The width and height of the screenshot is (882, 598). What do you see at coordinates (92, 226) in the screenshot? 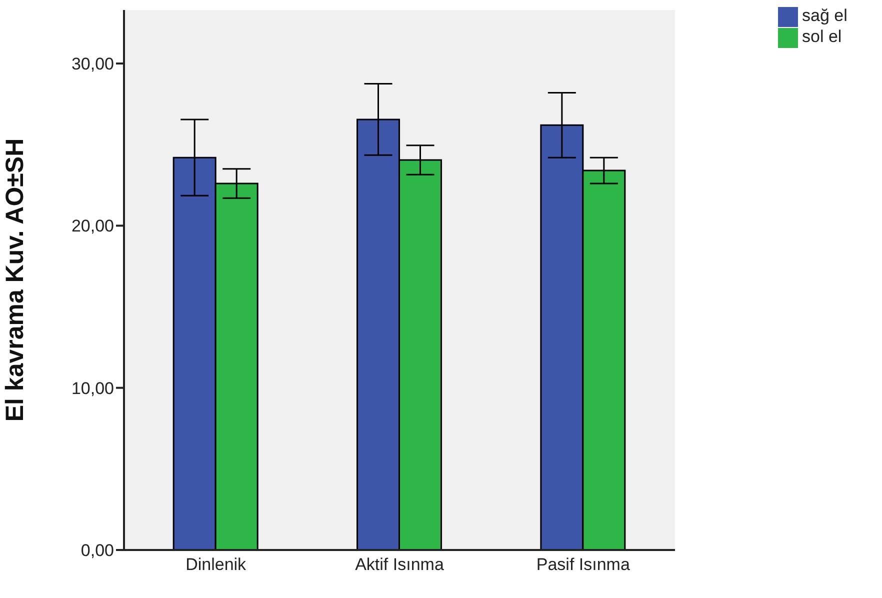
I see `y-tick-label: 20,00` at bounding box center [92, 226].